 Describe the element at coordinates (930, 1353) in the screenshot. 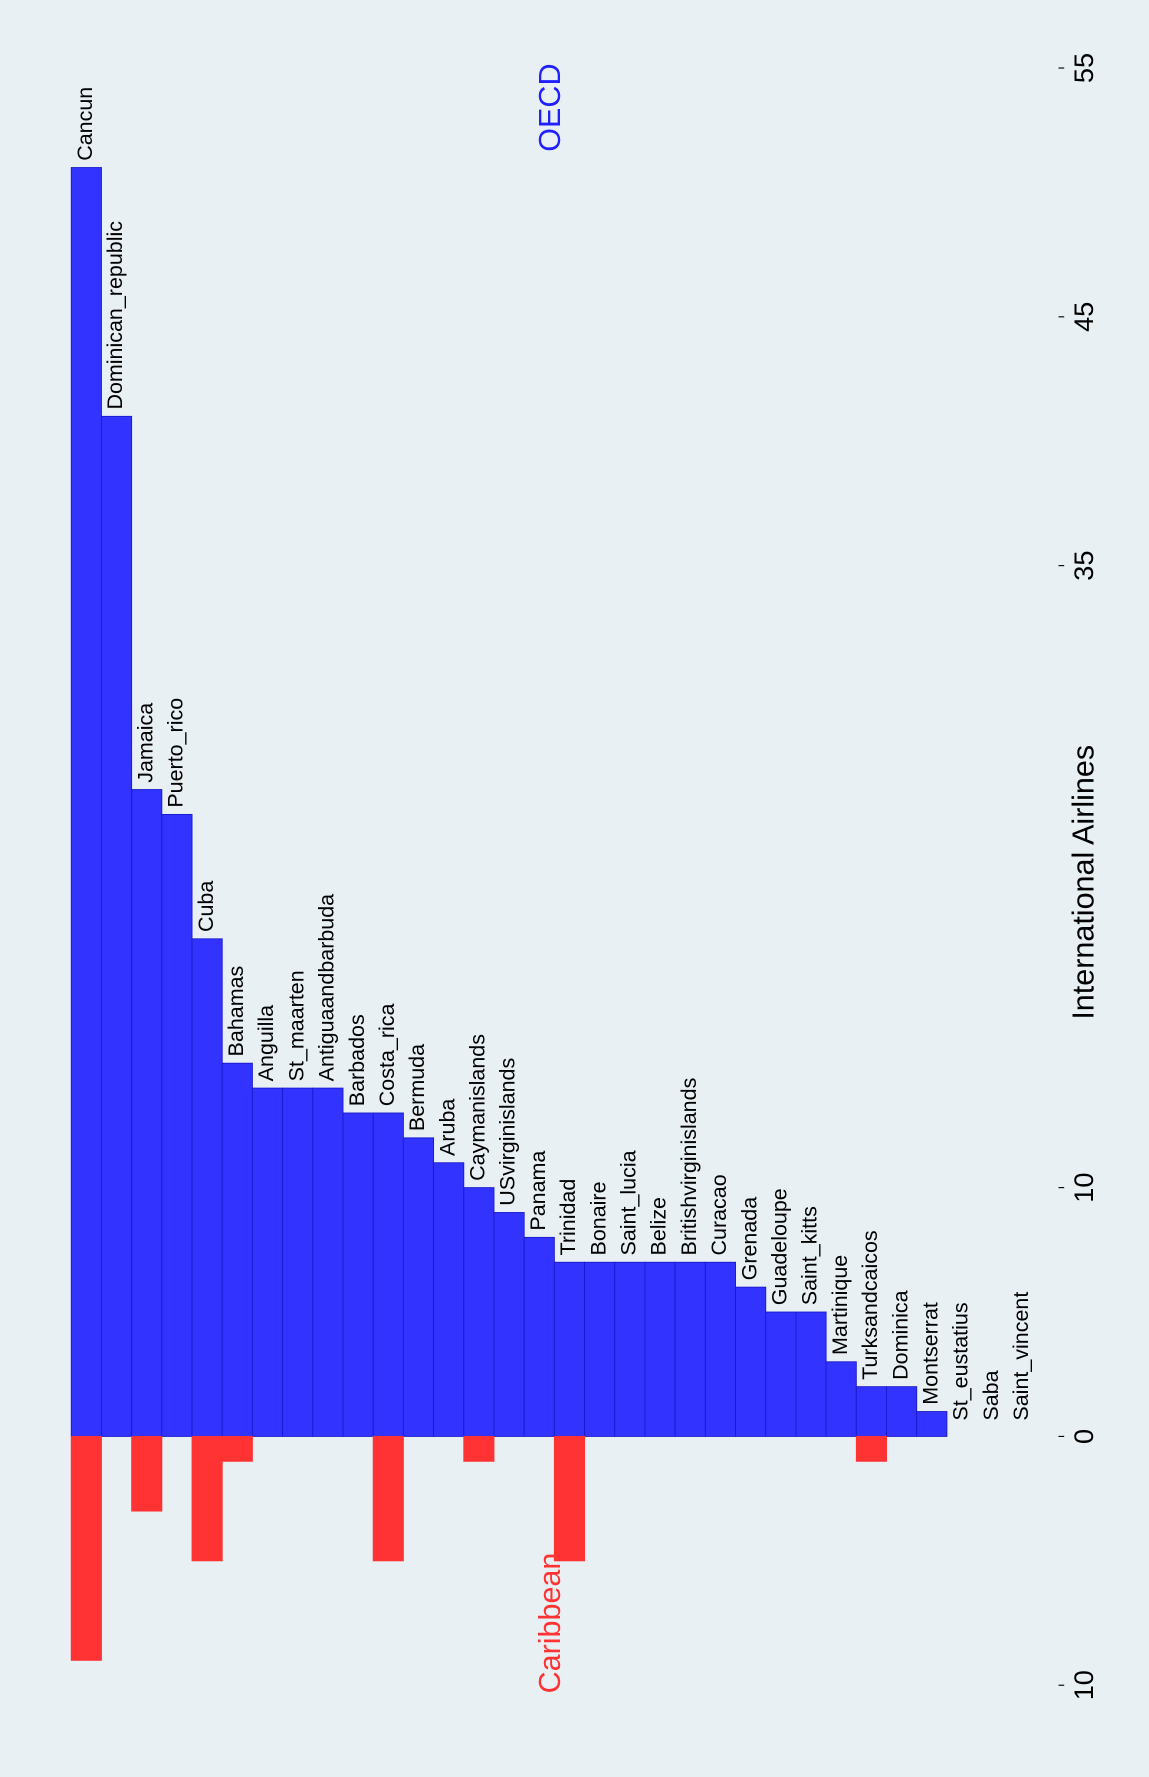

I see `category-label: Montserrat` at that location.